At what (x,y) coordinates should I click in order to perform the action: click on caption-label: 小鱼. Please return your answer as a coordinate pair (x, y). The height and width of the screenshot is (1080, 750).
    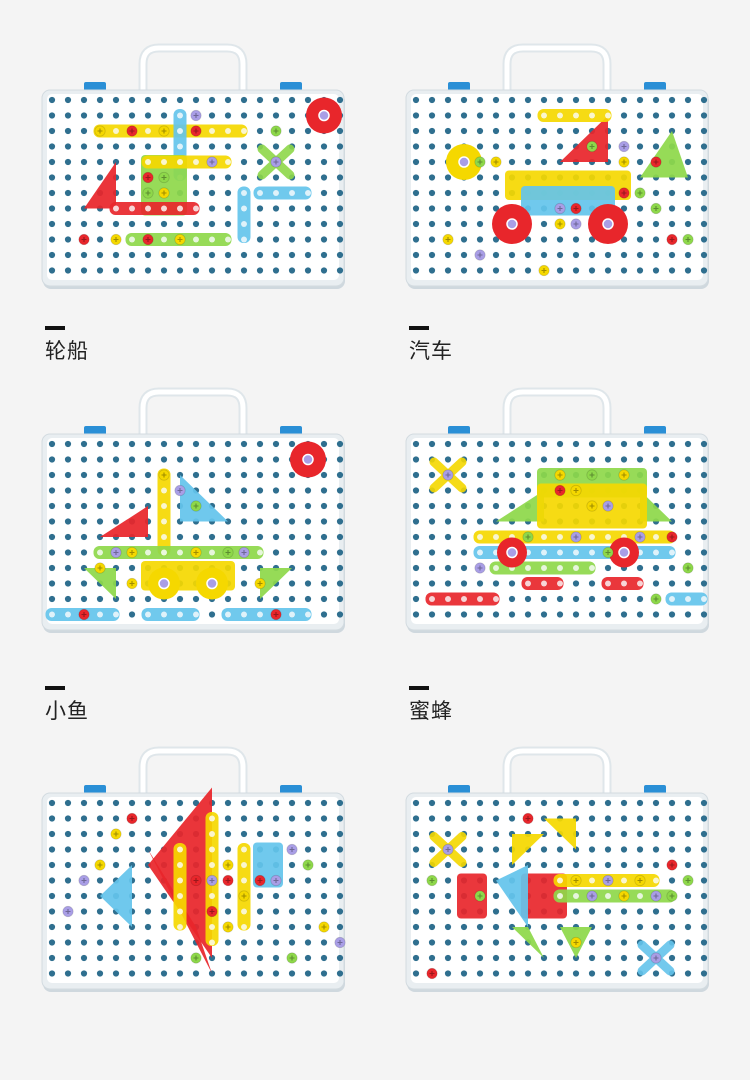
    Looking at the image, I should click on (67, 711).